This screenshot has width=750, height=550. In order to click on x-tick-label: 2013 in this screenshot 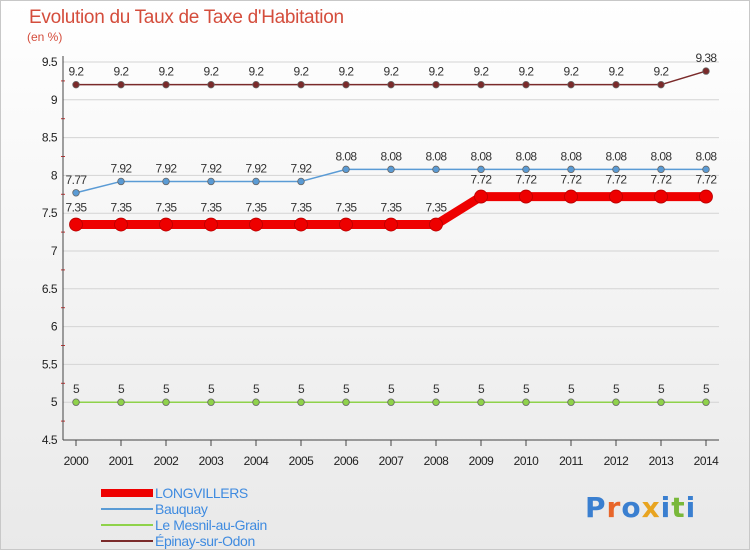, I will do `click(662, 461)`.